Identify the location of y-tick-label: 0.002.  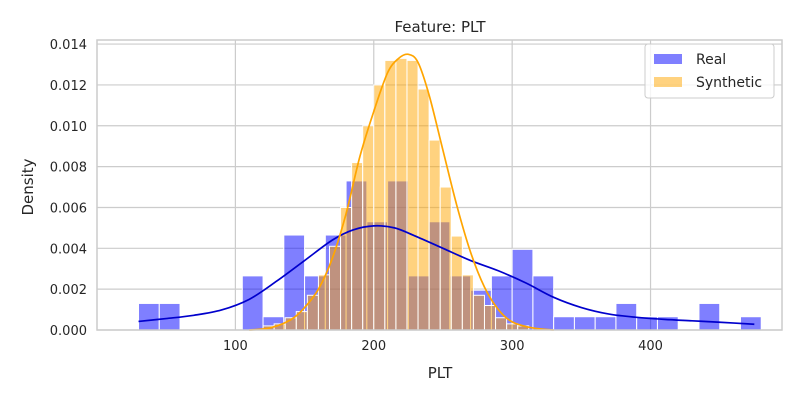
(68, 290).